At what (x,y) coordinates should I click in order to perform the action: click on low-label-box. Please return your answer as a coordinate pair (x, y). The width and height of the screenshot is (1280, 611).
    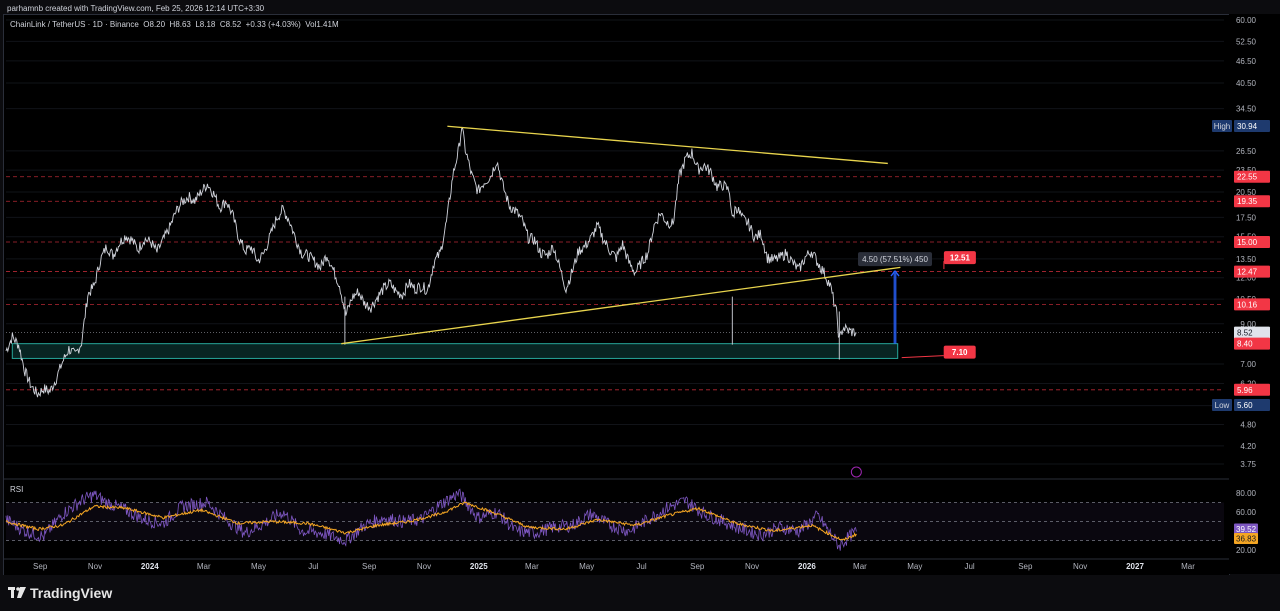
    Looking at the image, I should click on (1222, 405).